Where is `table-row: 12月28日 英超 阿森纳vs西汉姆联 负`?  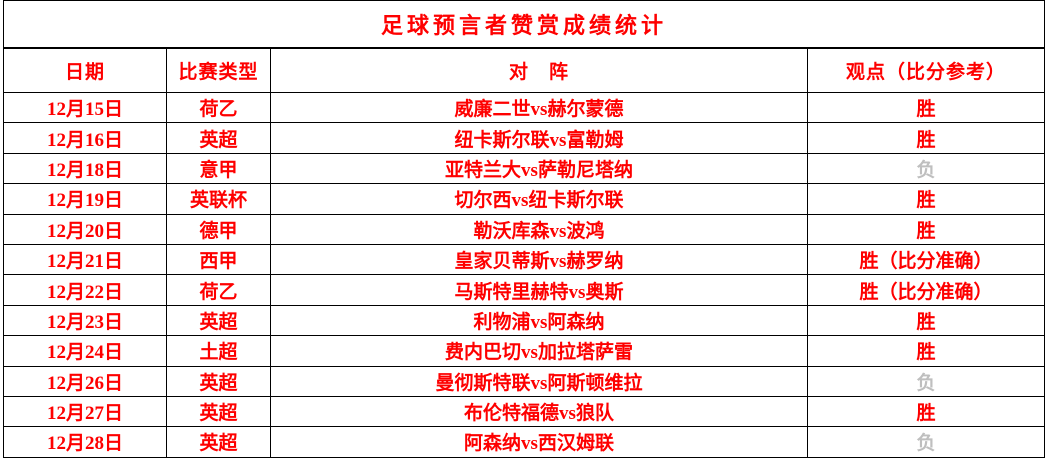
table-row: 12月28日 英超 阿森纳vs西汉姆联 负 is located at coordinates (524, 442).